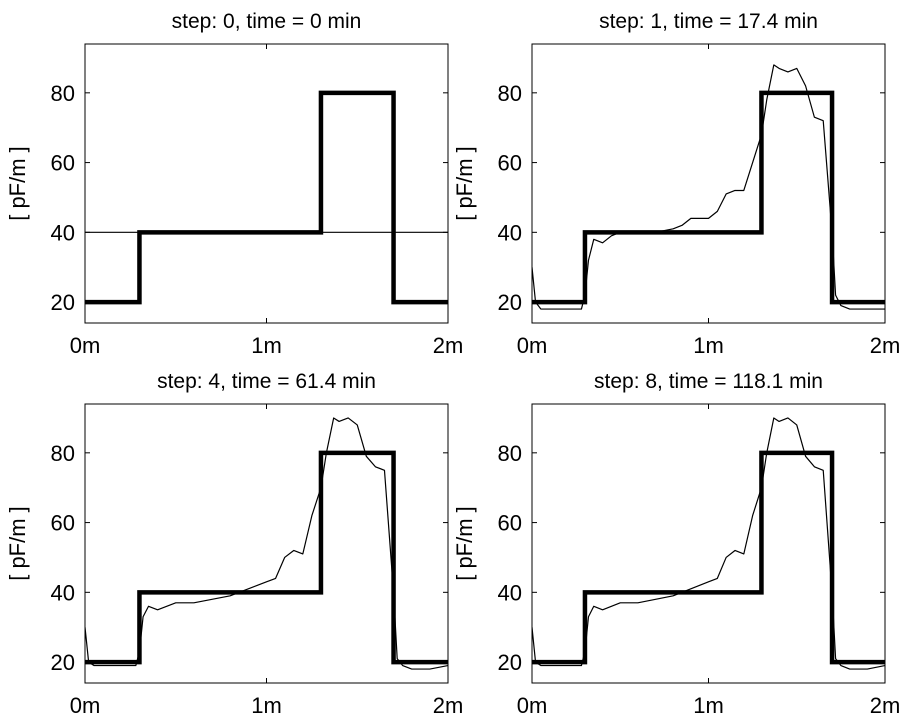  I want to click on subplot-title: step: 0, time = 0 min, so click(267, 21).